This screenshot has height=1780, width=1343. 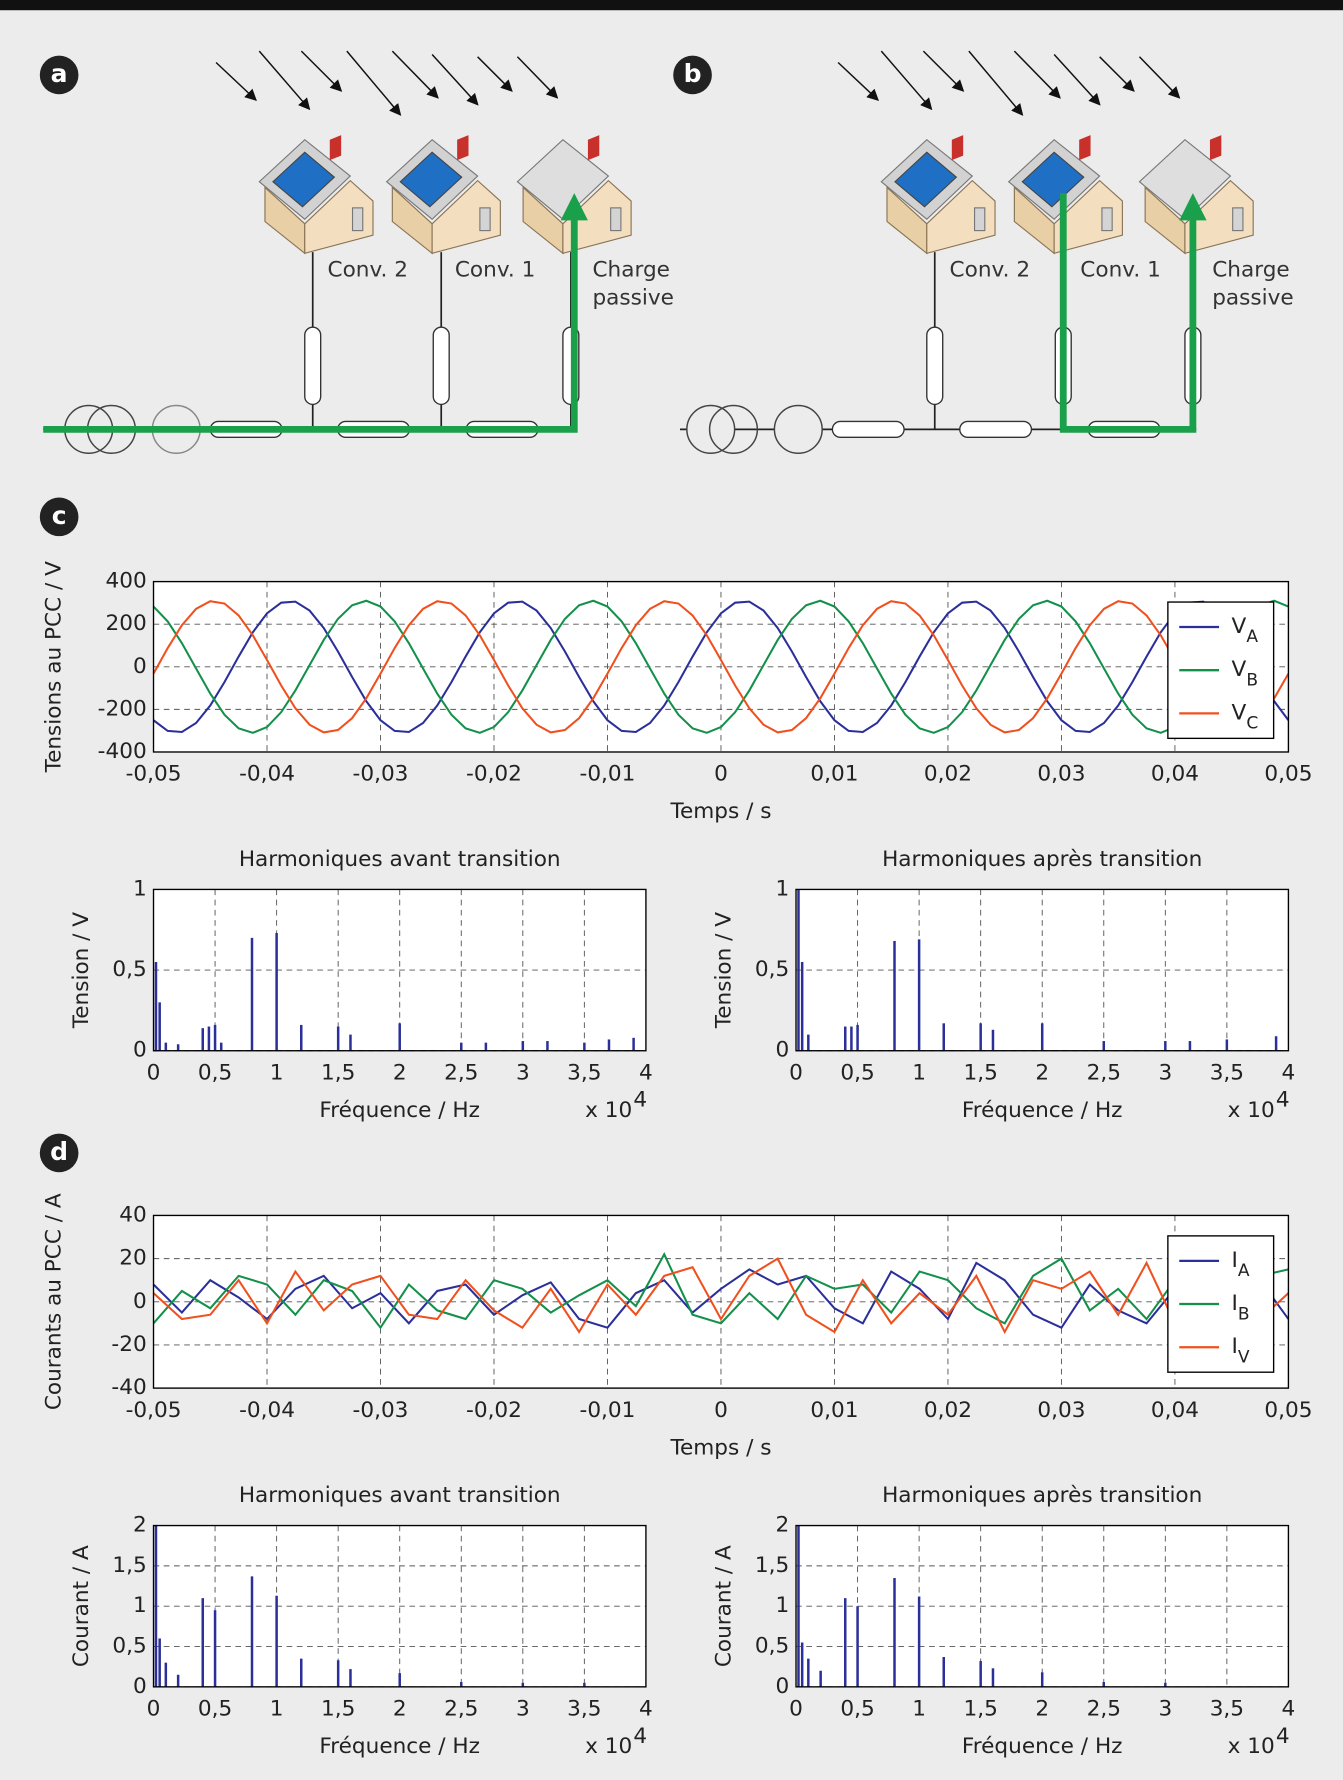 What do you see at coordinates (129, 1565) in the screenshot?
I see `y-tick-label: 1,5` at bounding box center [129, 1565].